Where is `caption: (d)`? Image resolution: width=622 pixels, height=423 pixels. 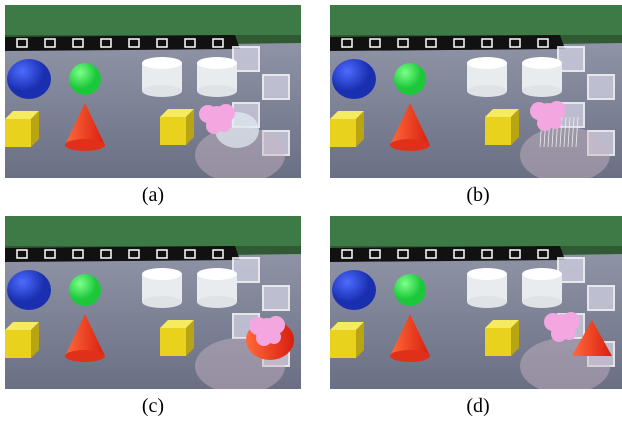 caption: (d) is located at coordinates (478, 406).